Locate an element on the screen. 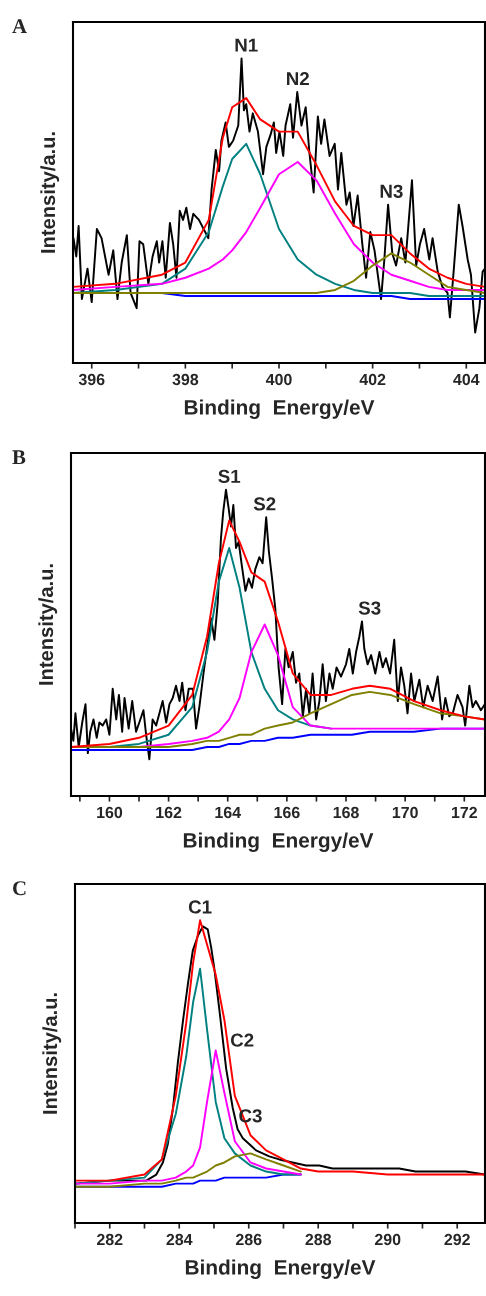  text: C1 is located at coordinates (200, 907).